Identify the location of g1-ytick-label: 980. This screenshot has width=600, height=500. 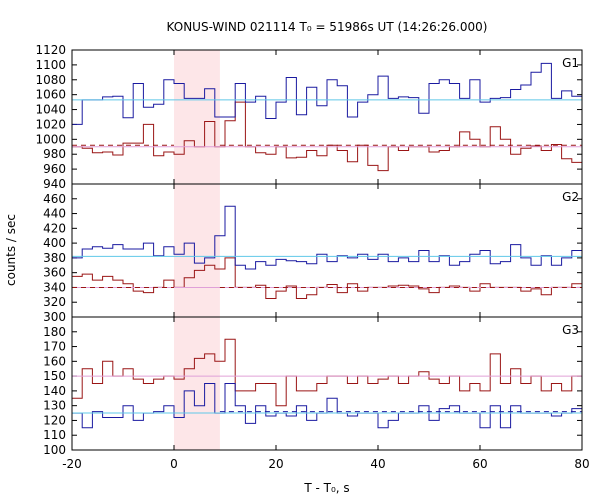
(54, 154).